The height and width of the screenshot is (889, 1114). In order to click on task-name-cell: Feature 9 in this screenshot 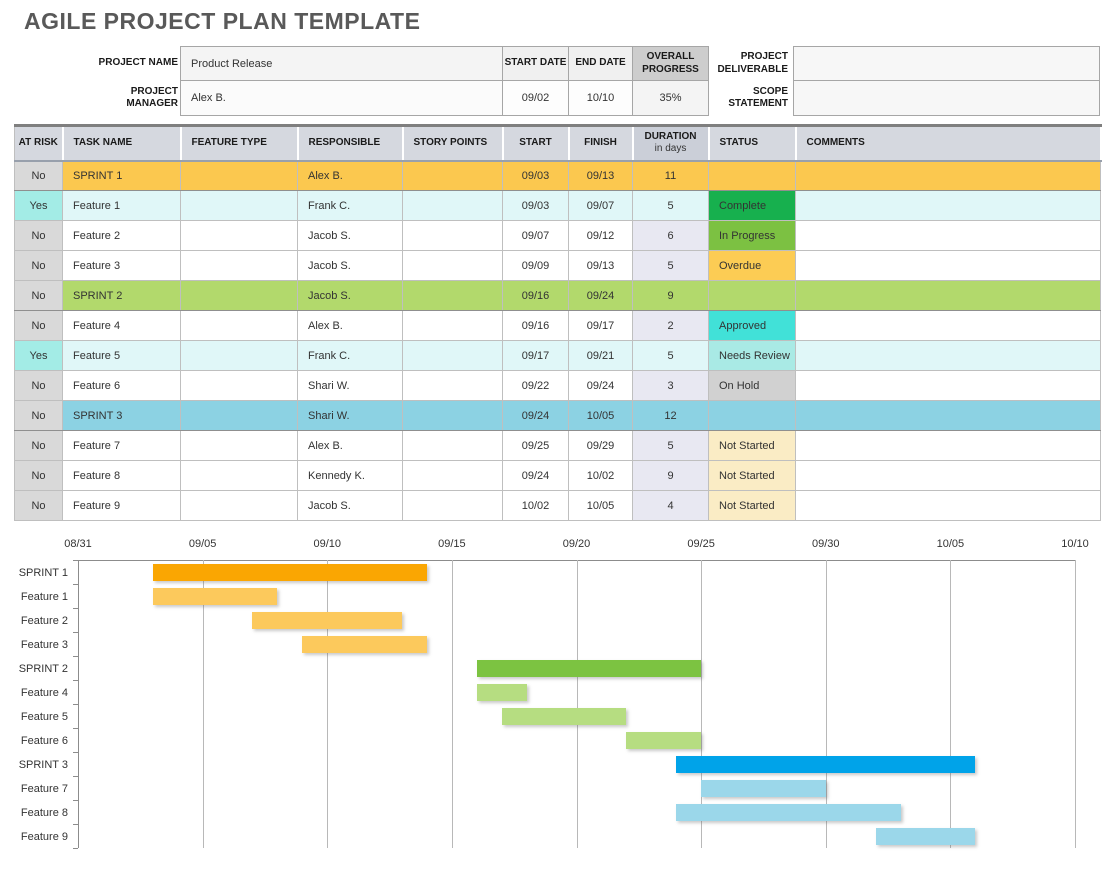, I will do `click(121, 505)`.